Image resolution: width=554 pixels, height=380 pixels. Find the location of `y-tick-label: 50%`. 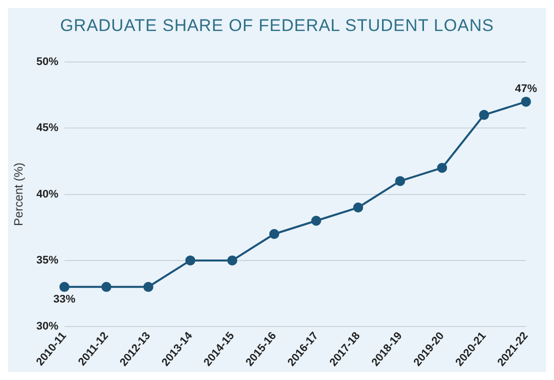

y-tick-label: 50% is located at coordinates (47, 62).